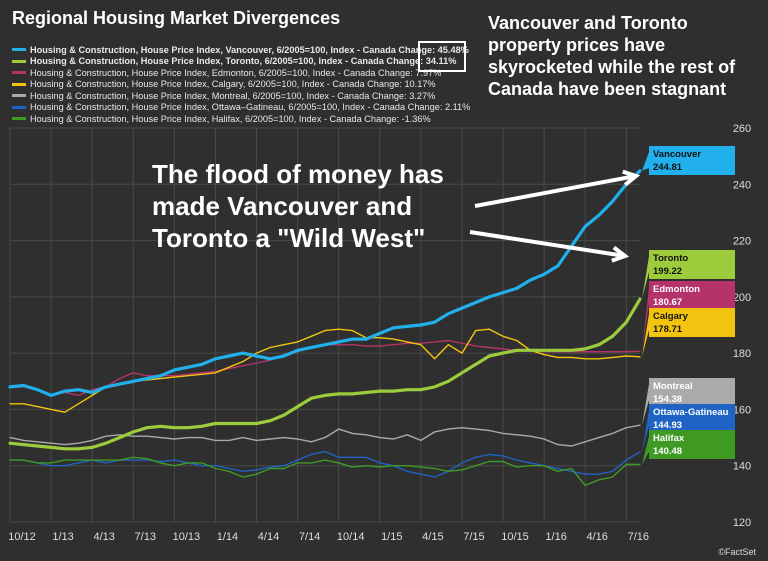  What do you see at coordinates (309, 537) in the screenshot?
I see `x-tick-label: 7/14` at bounding box center [309, 537].